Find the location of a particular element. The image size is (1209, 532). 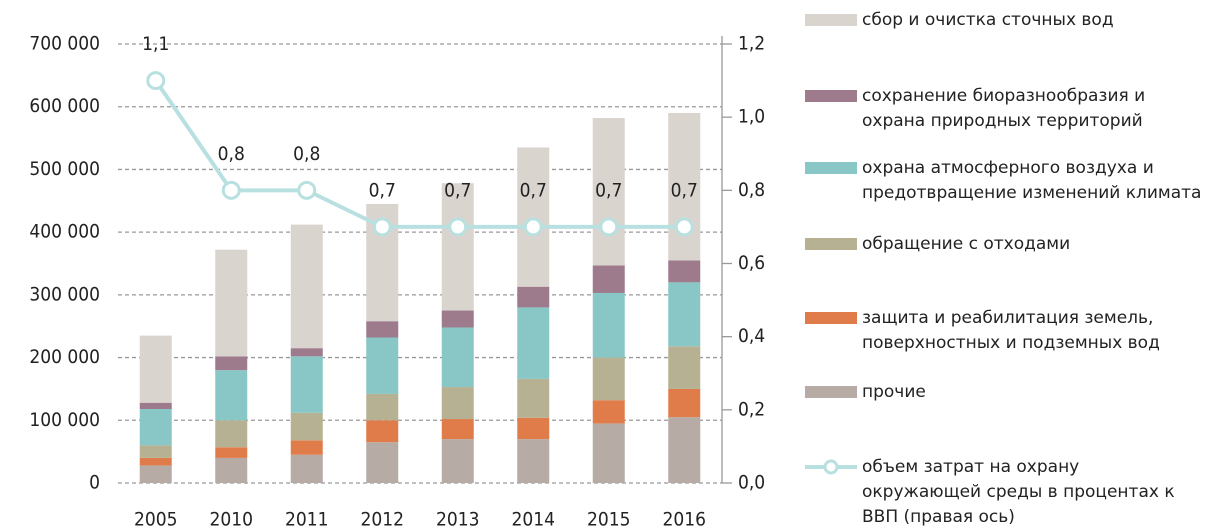

x-tick-label: 2012 is located at coordinates (383, 520).